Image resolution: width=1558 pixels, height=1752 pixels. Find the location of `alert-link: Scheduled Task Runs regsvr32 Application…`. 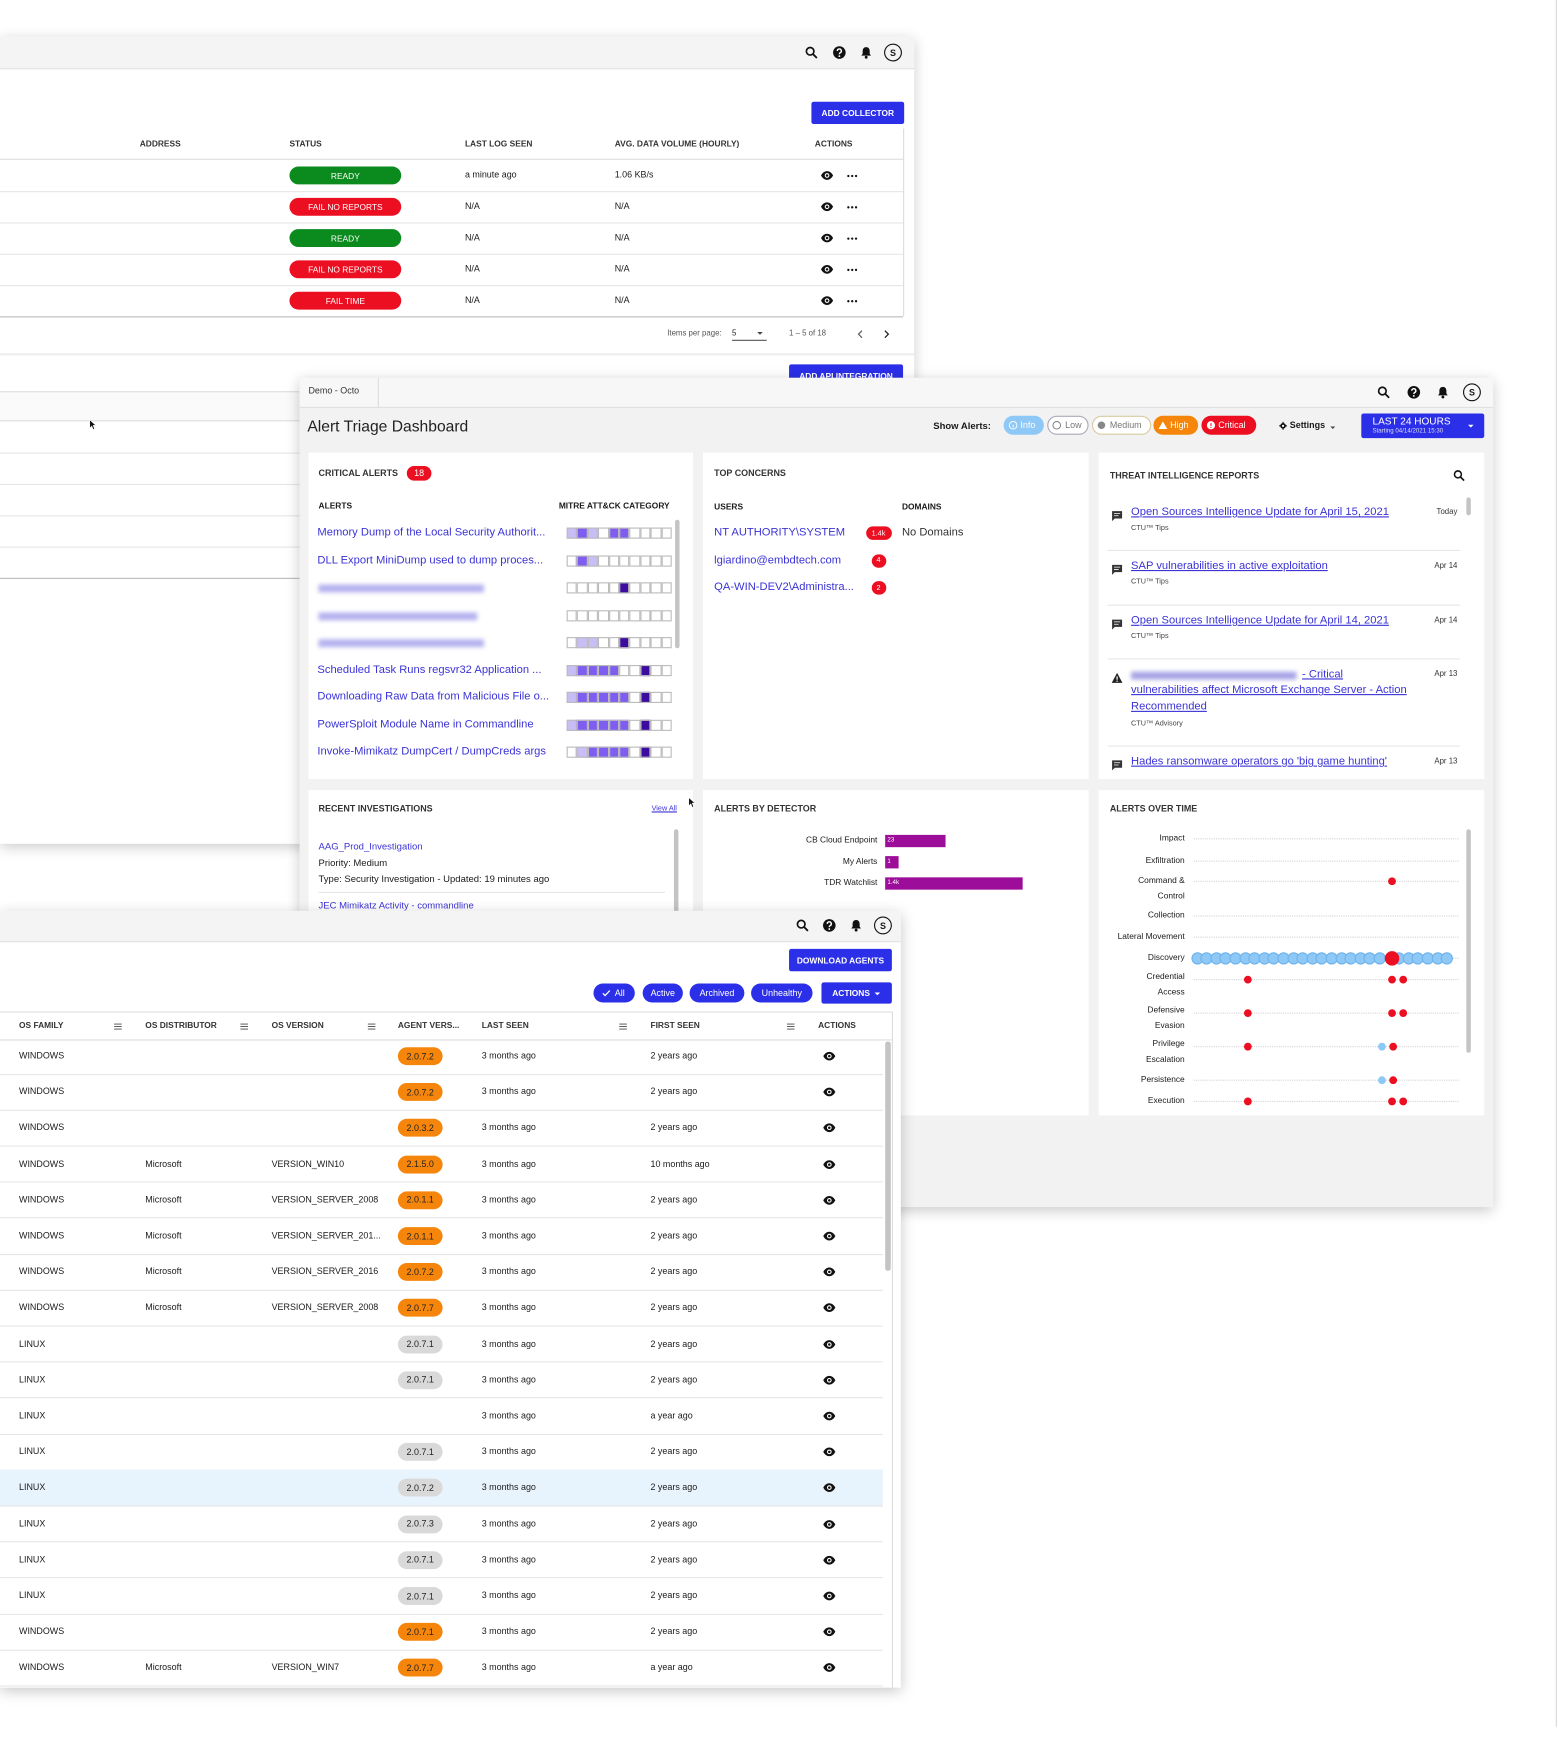

alert-link: Scheduled Task Runs regsvr32 Application… is located at coordinates (429, 669).